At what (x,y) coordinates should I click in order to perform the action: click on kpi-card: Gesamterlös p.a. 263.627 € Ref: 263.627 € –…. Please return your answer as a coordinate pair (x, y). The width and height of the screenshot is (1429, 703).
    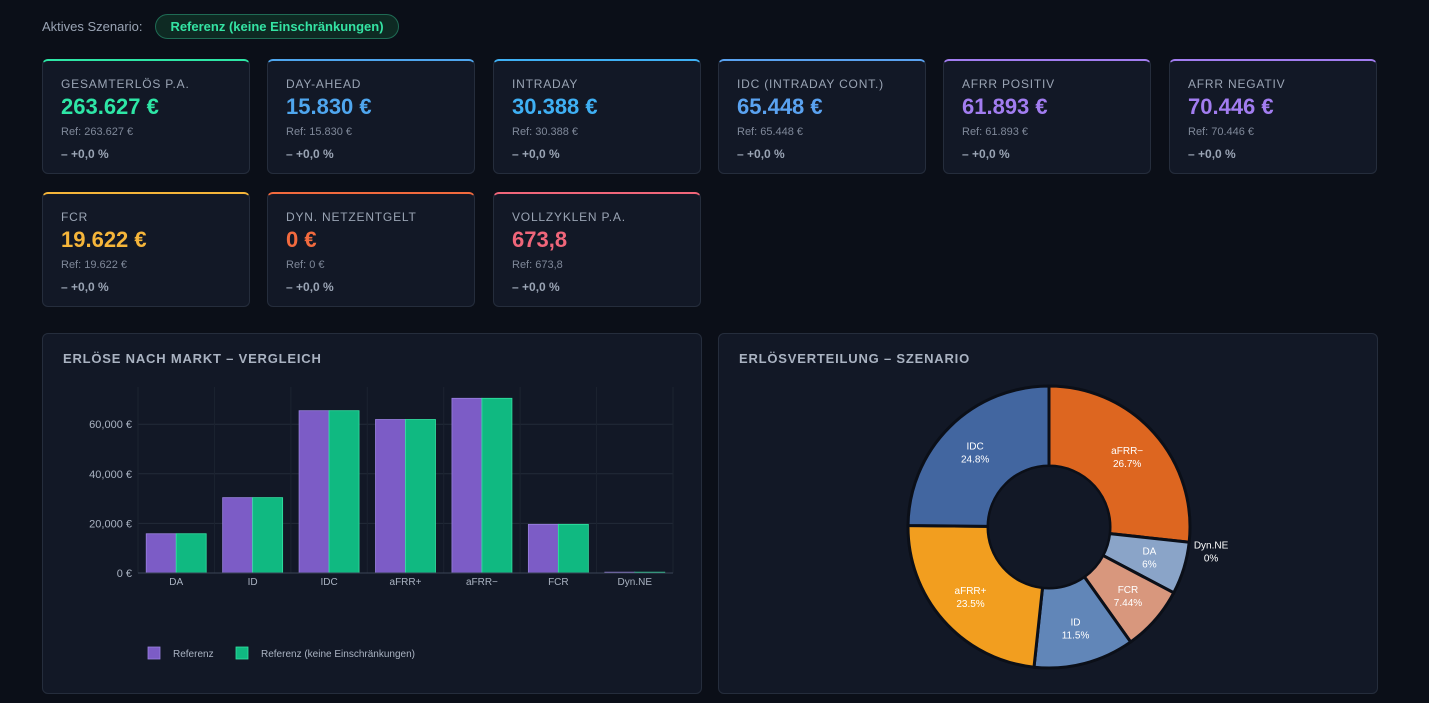
    Looking at the image, I should click on (146, 116).